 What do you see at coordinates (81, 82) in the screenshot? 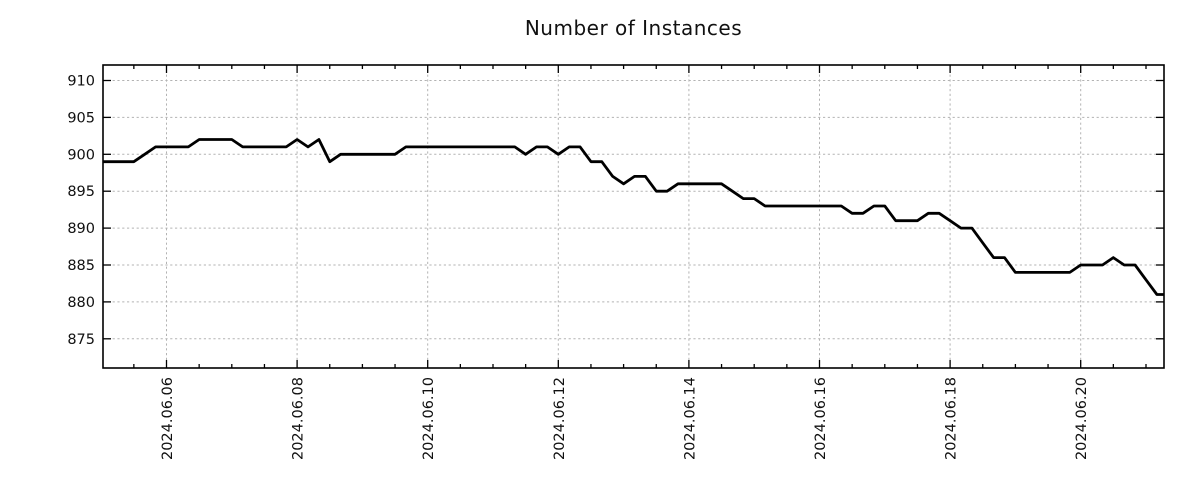
I see `y-axis-label: 910` at bounding box center [81, 82].